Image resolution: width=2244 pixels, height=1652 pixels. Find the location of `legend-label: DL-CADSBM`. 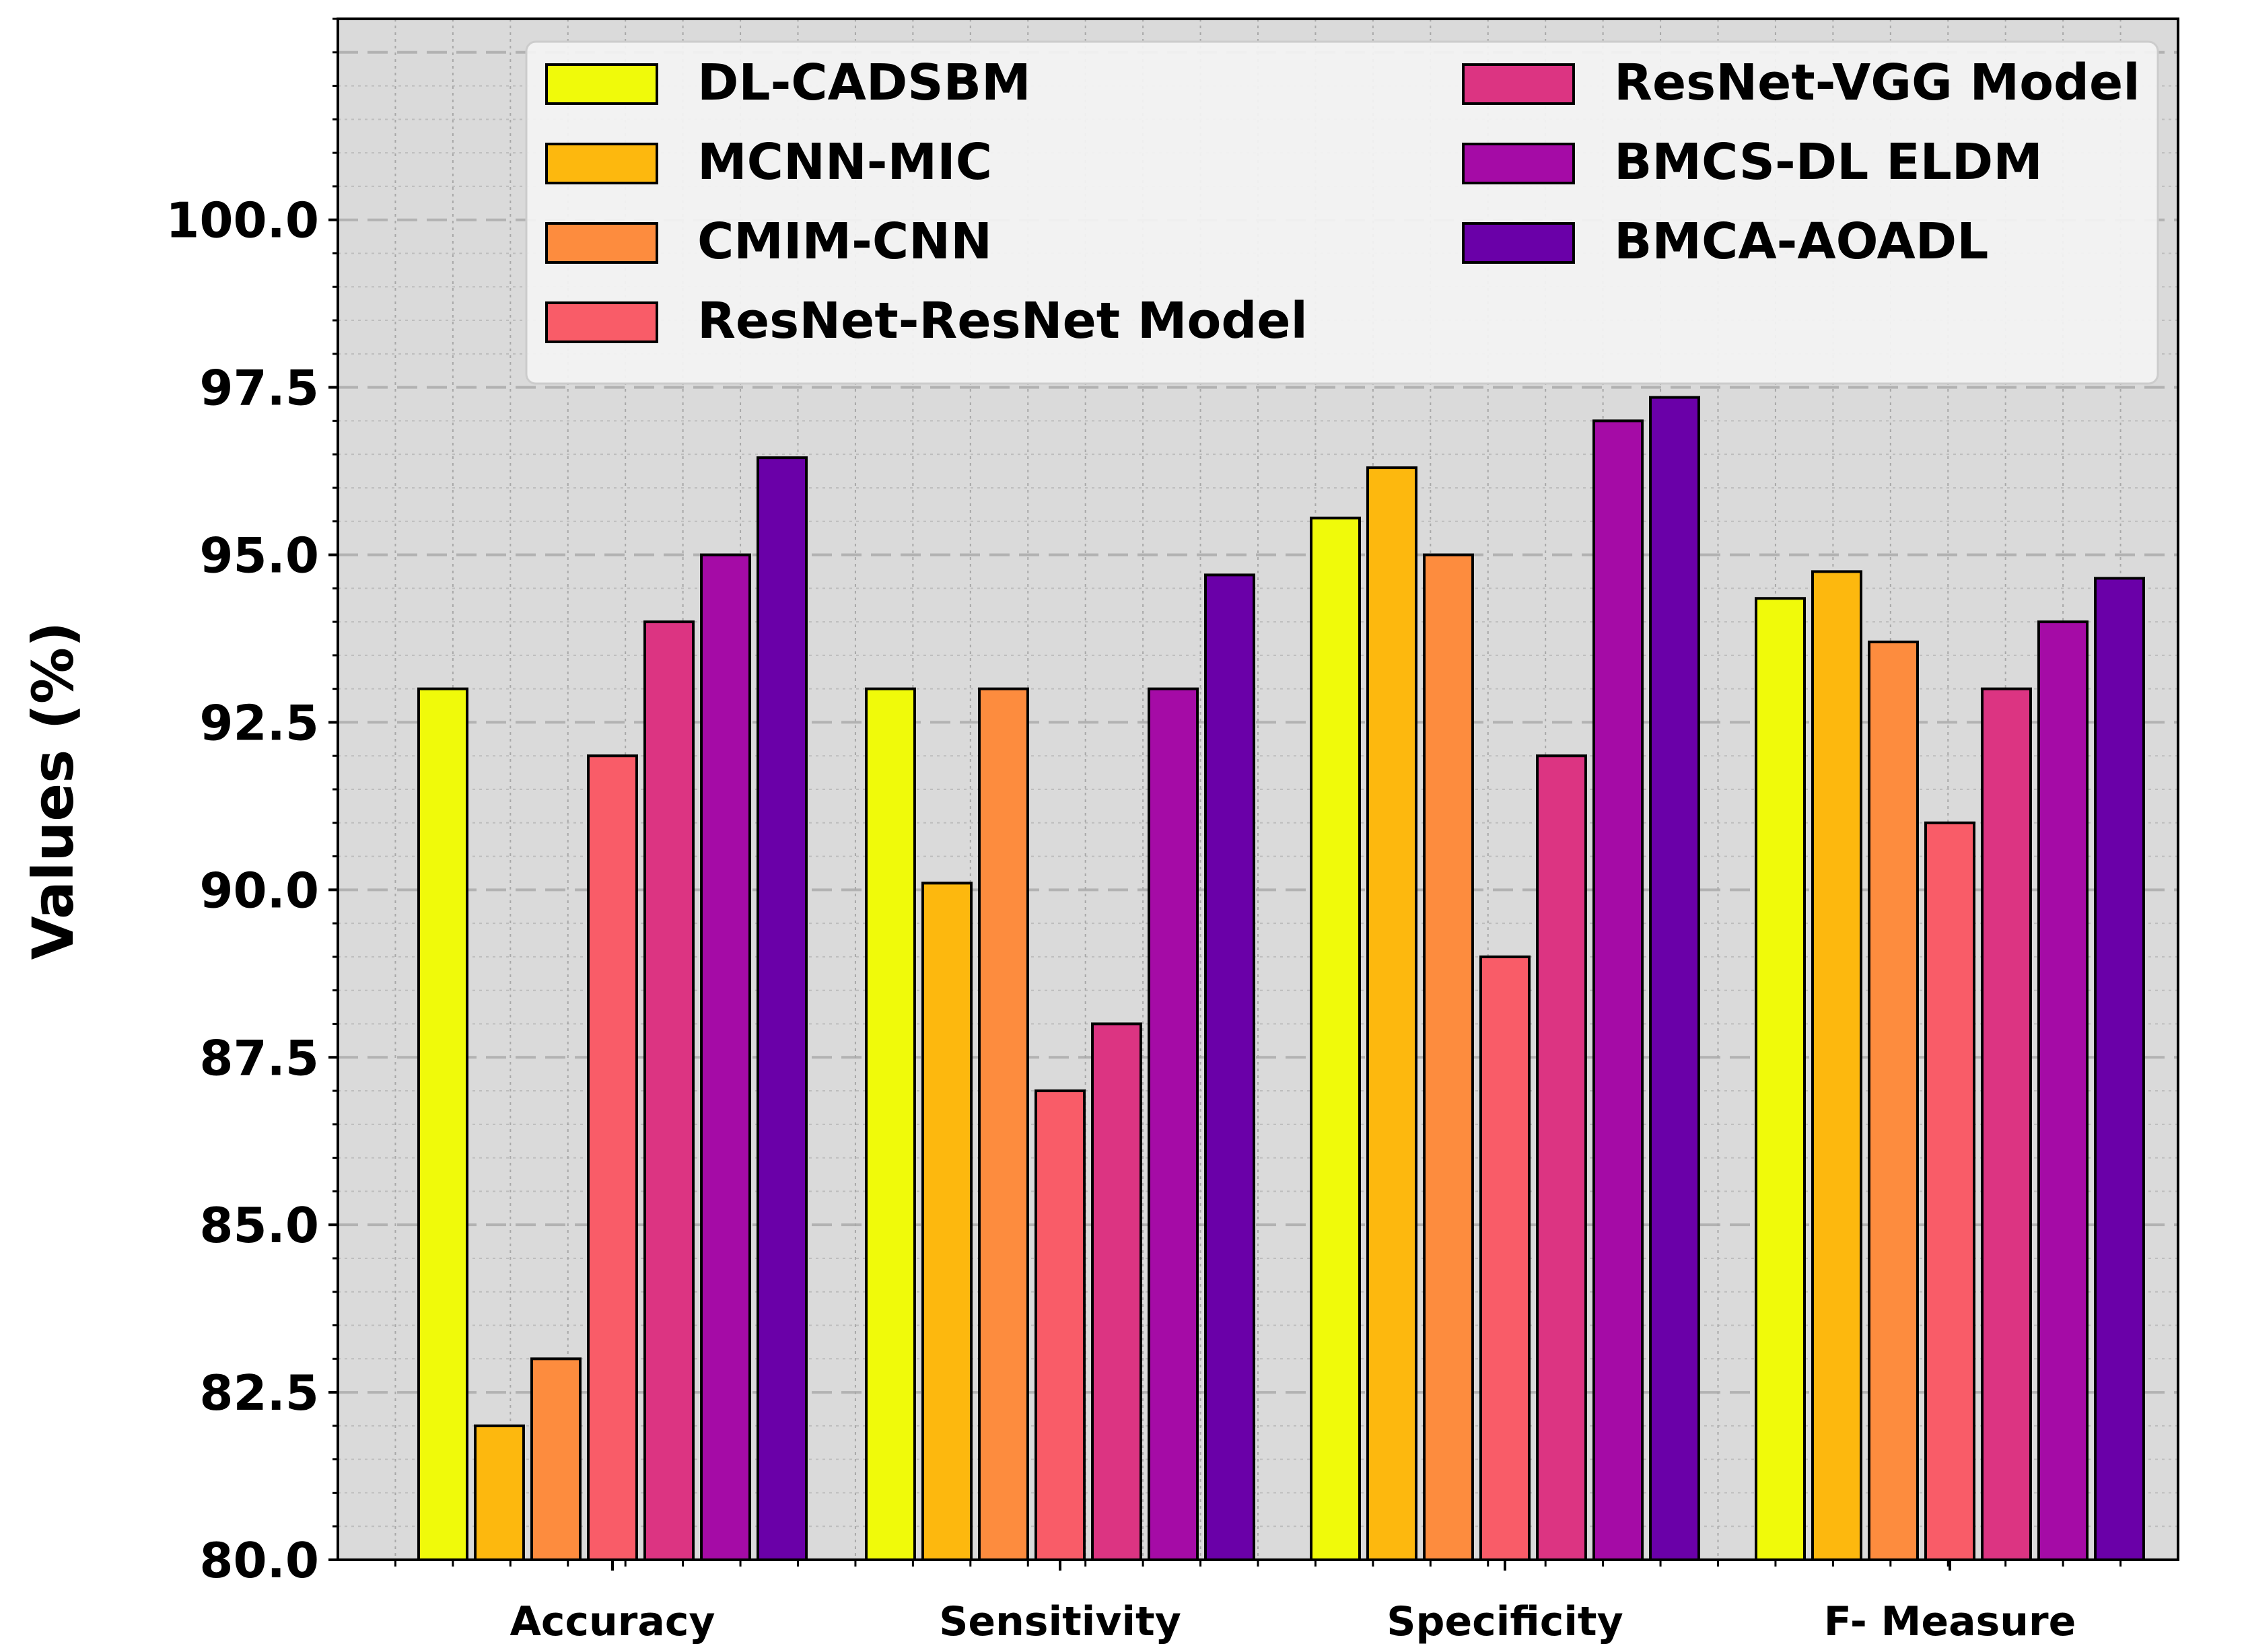

legend-label: DL-CADSBM is located at coordinates (864, 83).